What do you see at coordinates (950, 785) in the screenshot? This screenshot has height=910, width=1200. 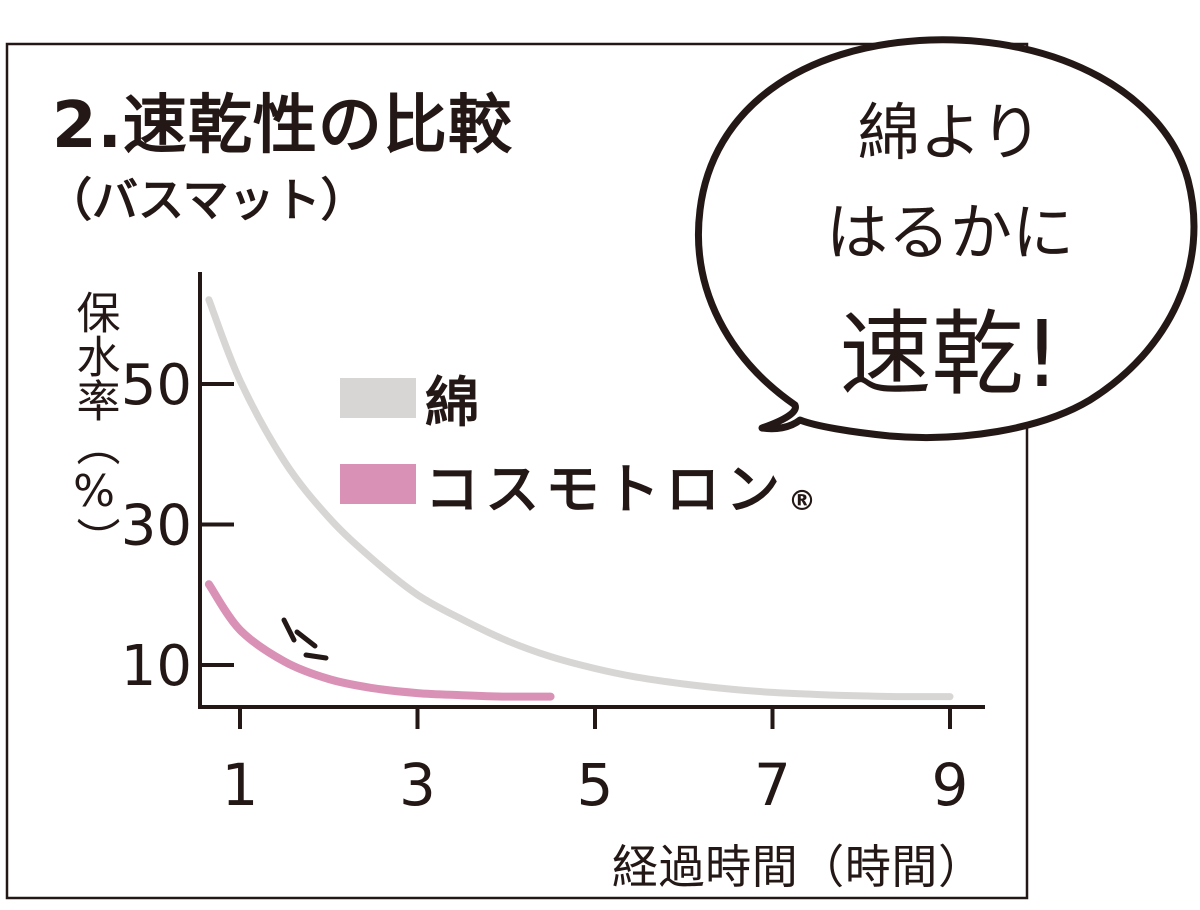 I see `x-tick-label: 9` at bounding box center [950, 785].